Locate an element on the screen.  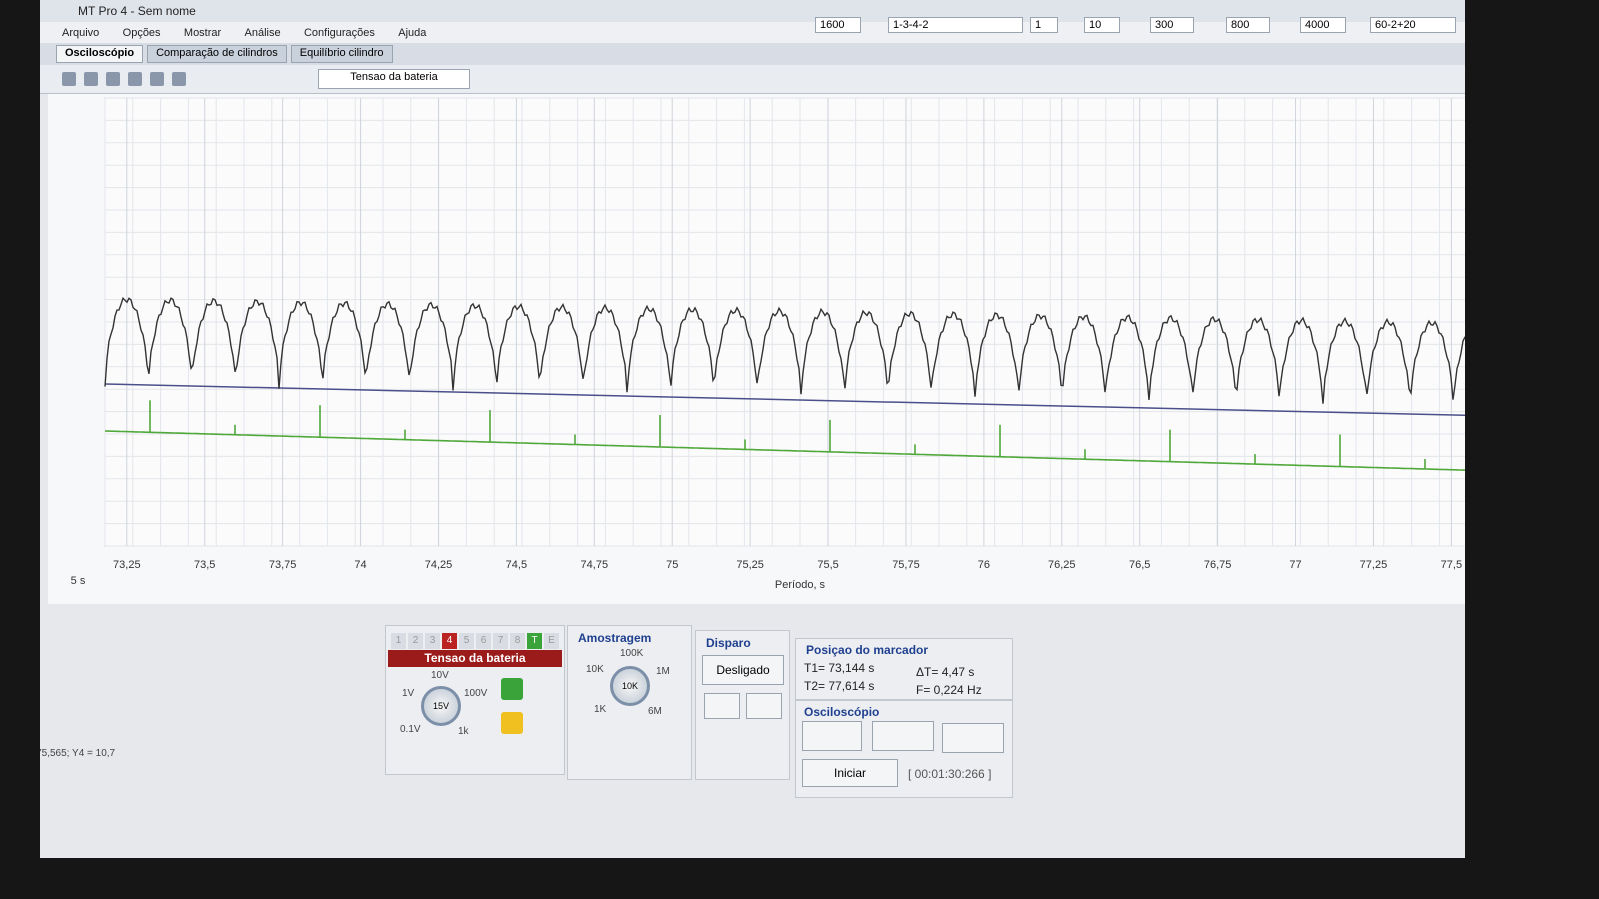
trigger-panel: Disparo Desligado is located at coordinates (742, 705).